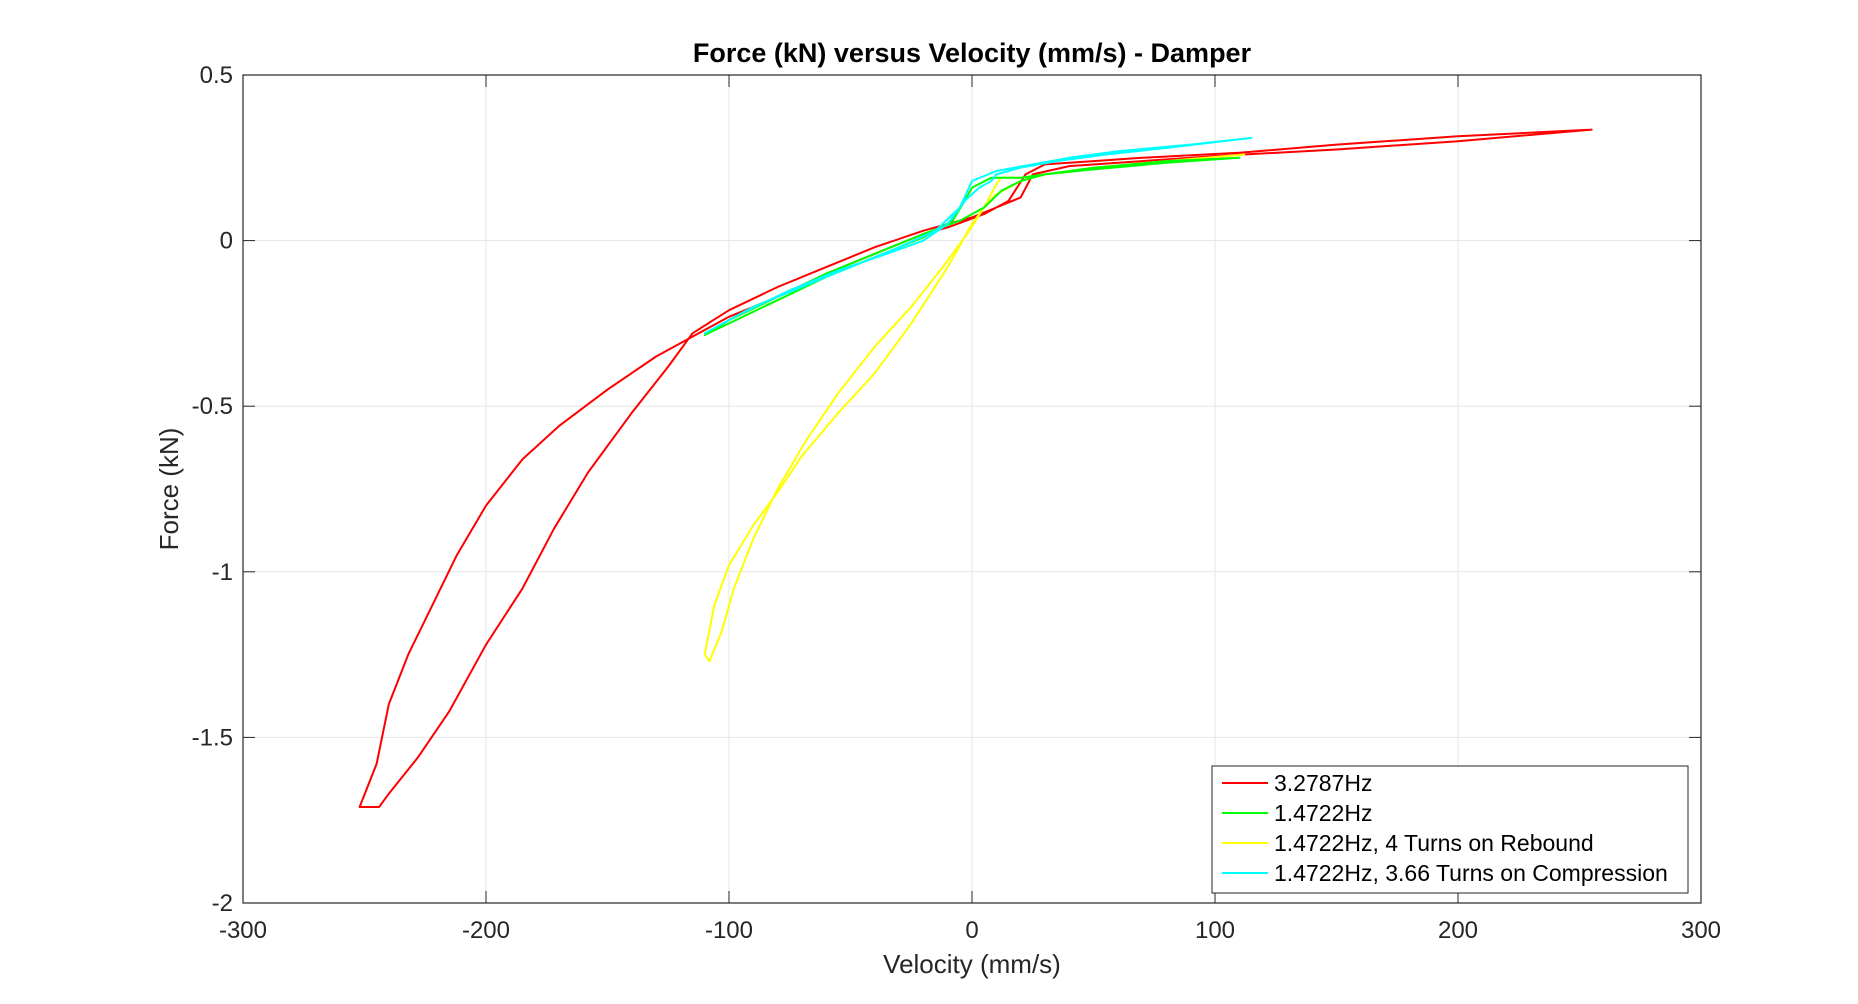 This screenshot has height=1004, width=1858. I want to click on x-tick-label: 100, so click(1215, 930).